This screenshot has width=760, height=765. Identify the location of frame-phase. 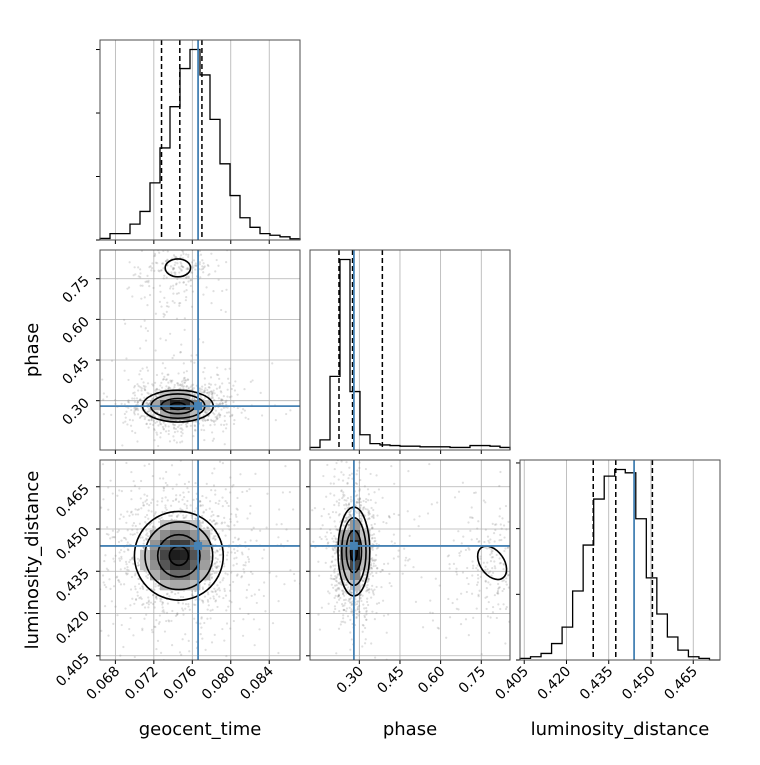
(410, 350).